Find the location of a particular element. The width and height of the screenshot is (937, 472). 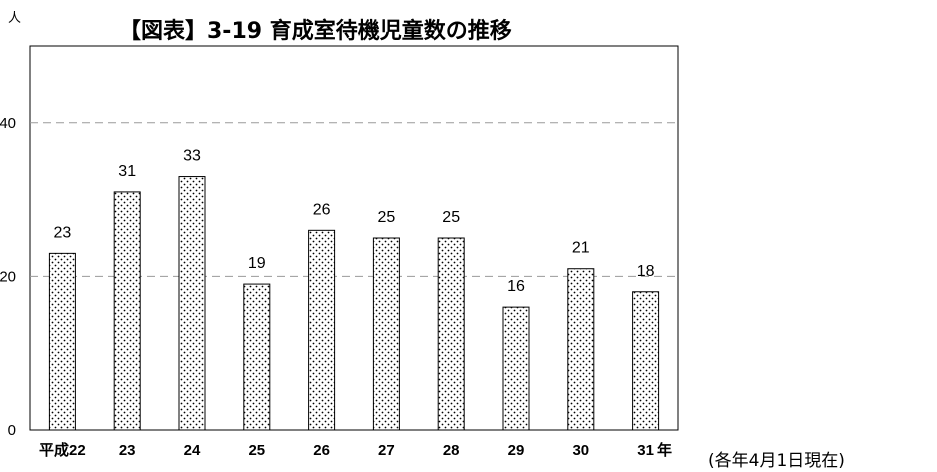

date-note: (各年4月1日現在) is located at coordinates (776, 461).